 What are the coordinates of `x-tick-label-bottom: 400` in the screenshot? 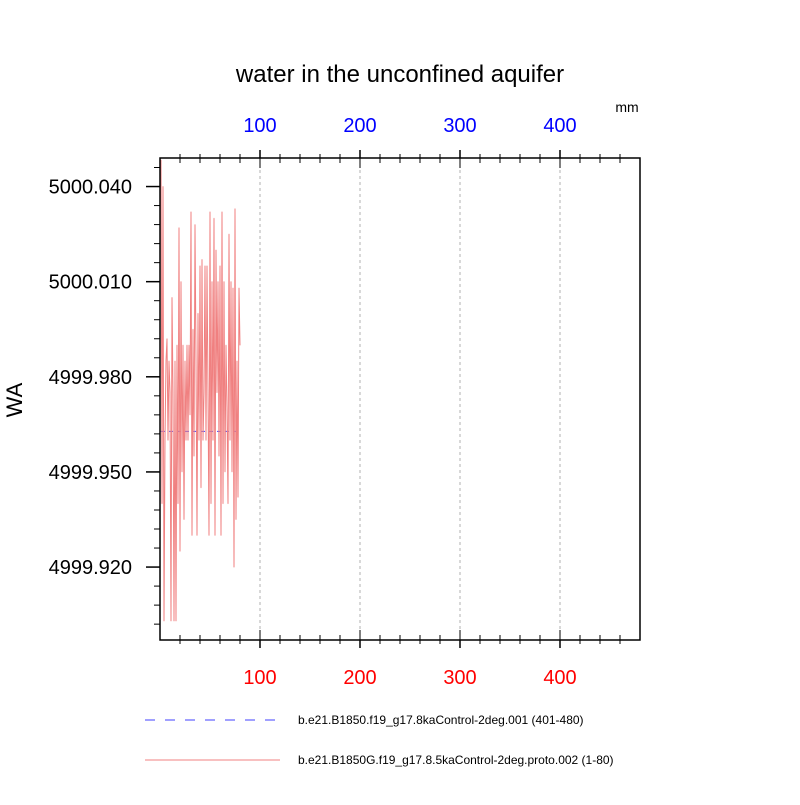 It's located at (559, 678).